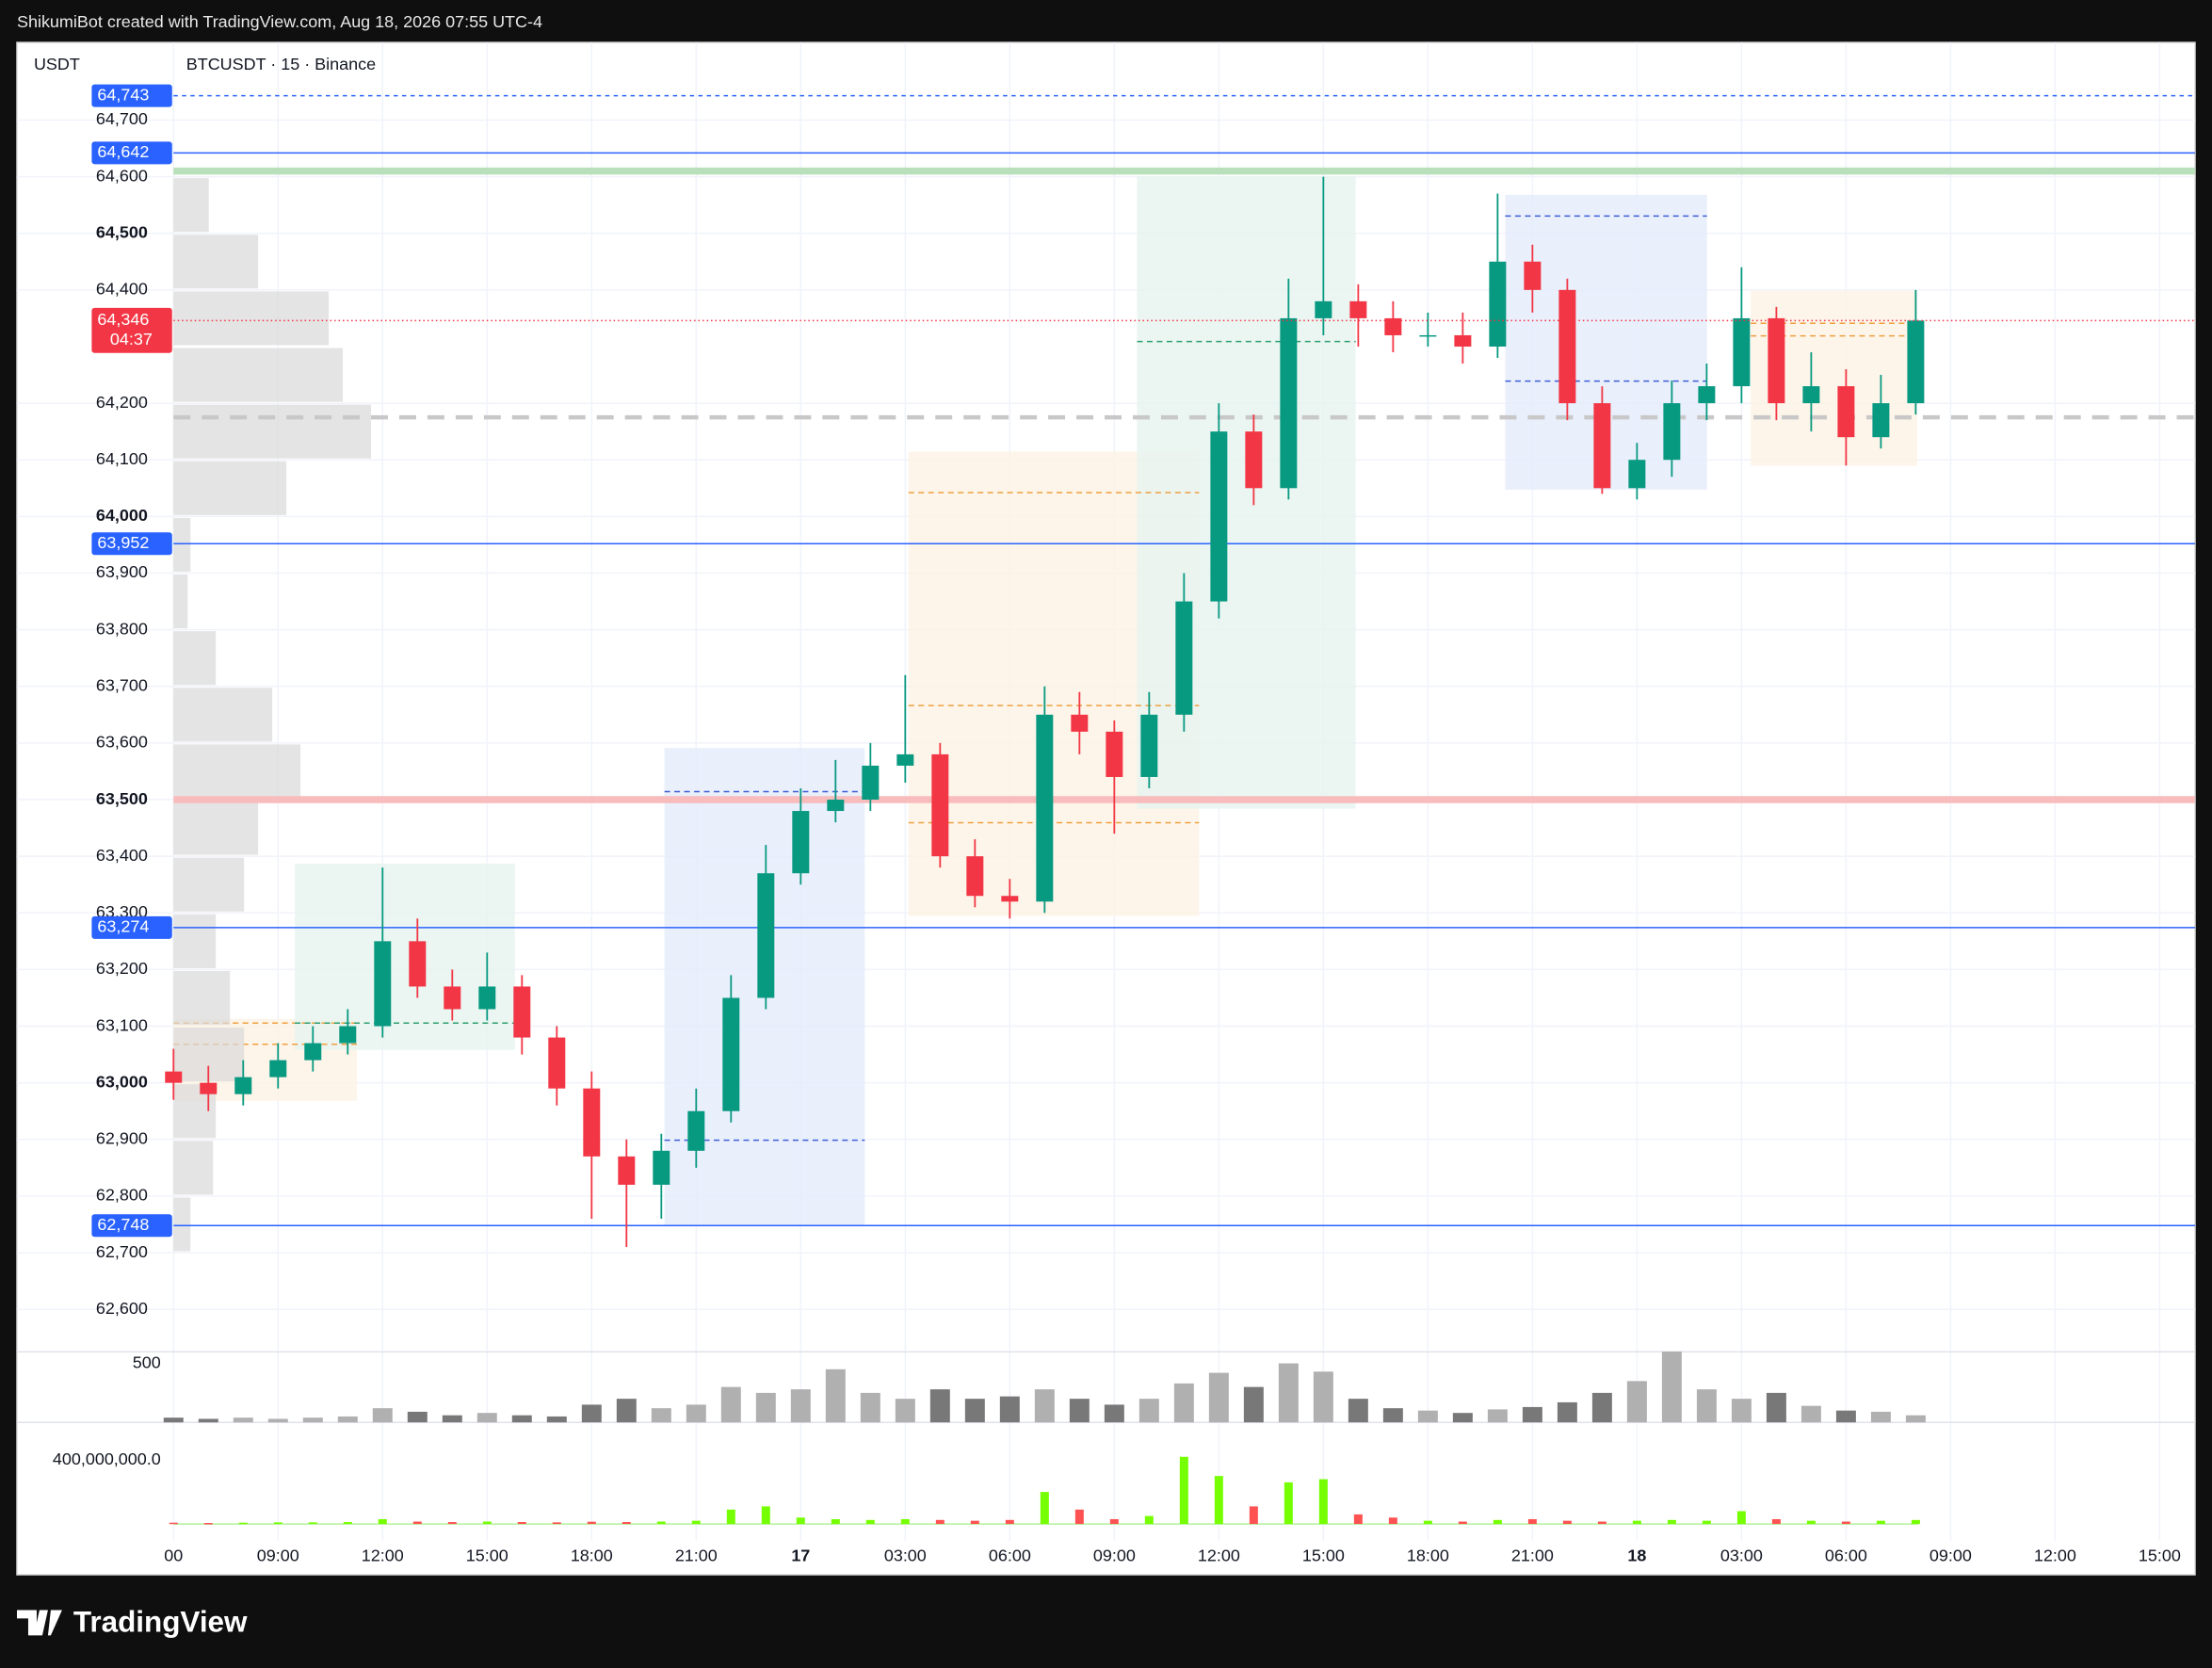 This screenshot has height=1668, width=2212. What do you see at coordinates (122, 515) in the screenshot?
I see `y-tick-label: 64,000` at bounding box center [122, 515].